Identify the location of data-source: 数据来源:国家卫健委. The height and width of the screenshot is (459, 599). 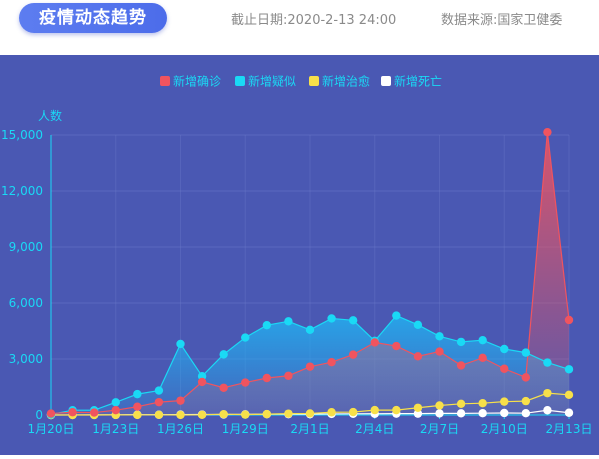
(501, 18).